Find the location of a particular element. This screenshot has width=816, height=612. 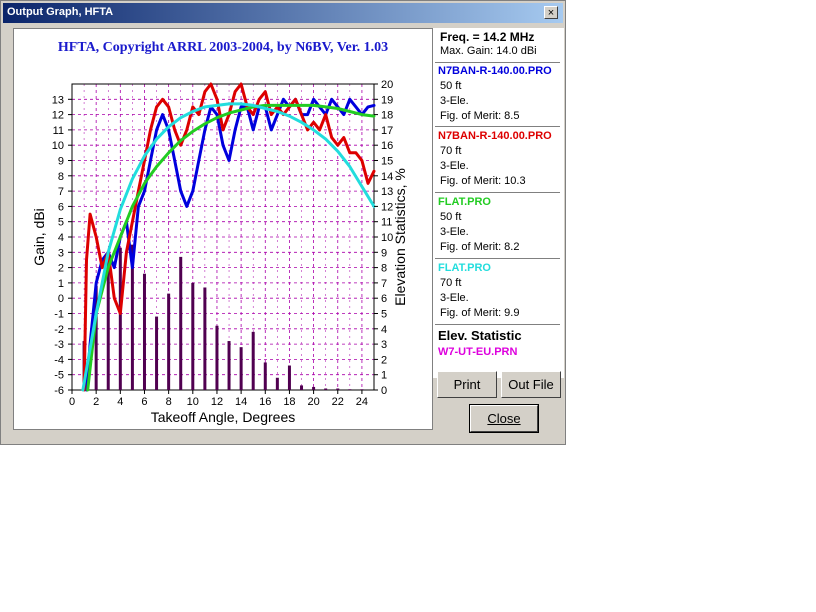

y2-tick-label: 13 is located at coordinates (387, 192).